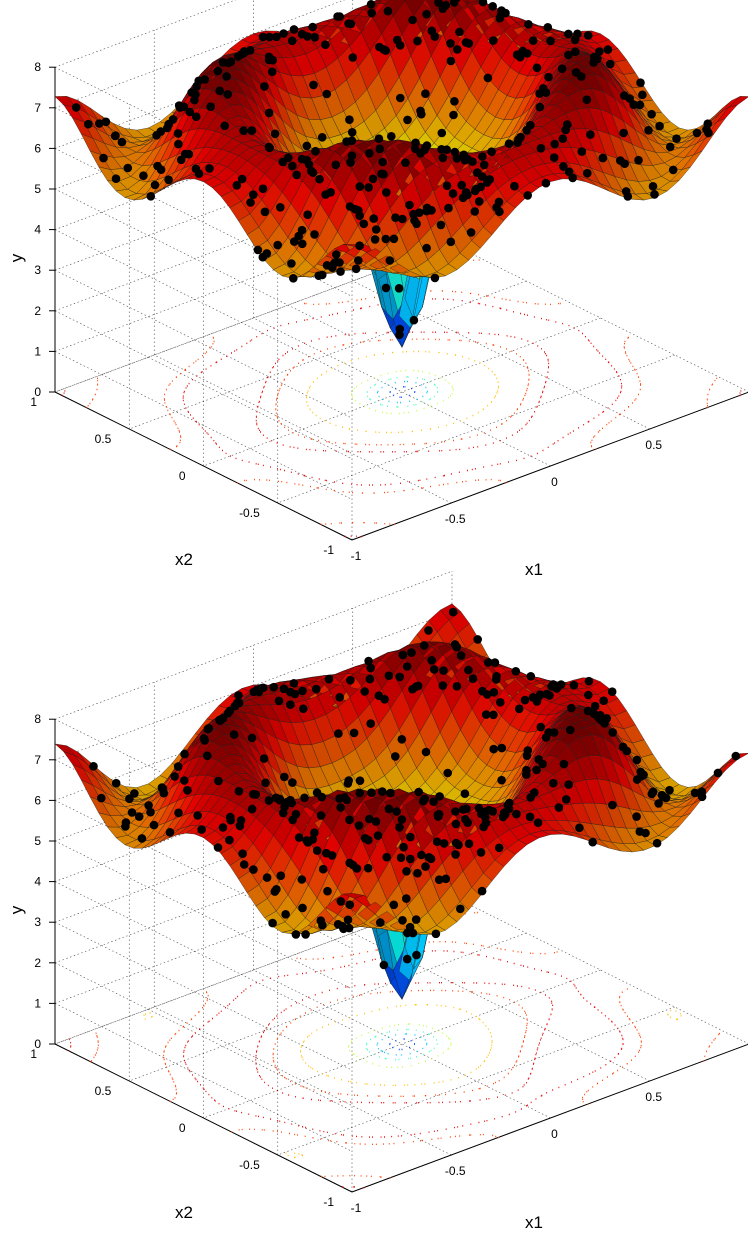  What do you see at coordinates (184, 1212) in the screenshot?
I see `x2-axis-label: x2` at bounding box center [184, 1212].